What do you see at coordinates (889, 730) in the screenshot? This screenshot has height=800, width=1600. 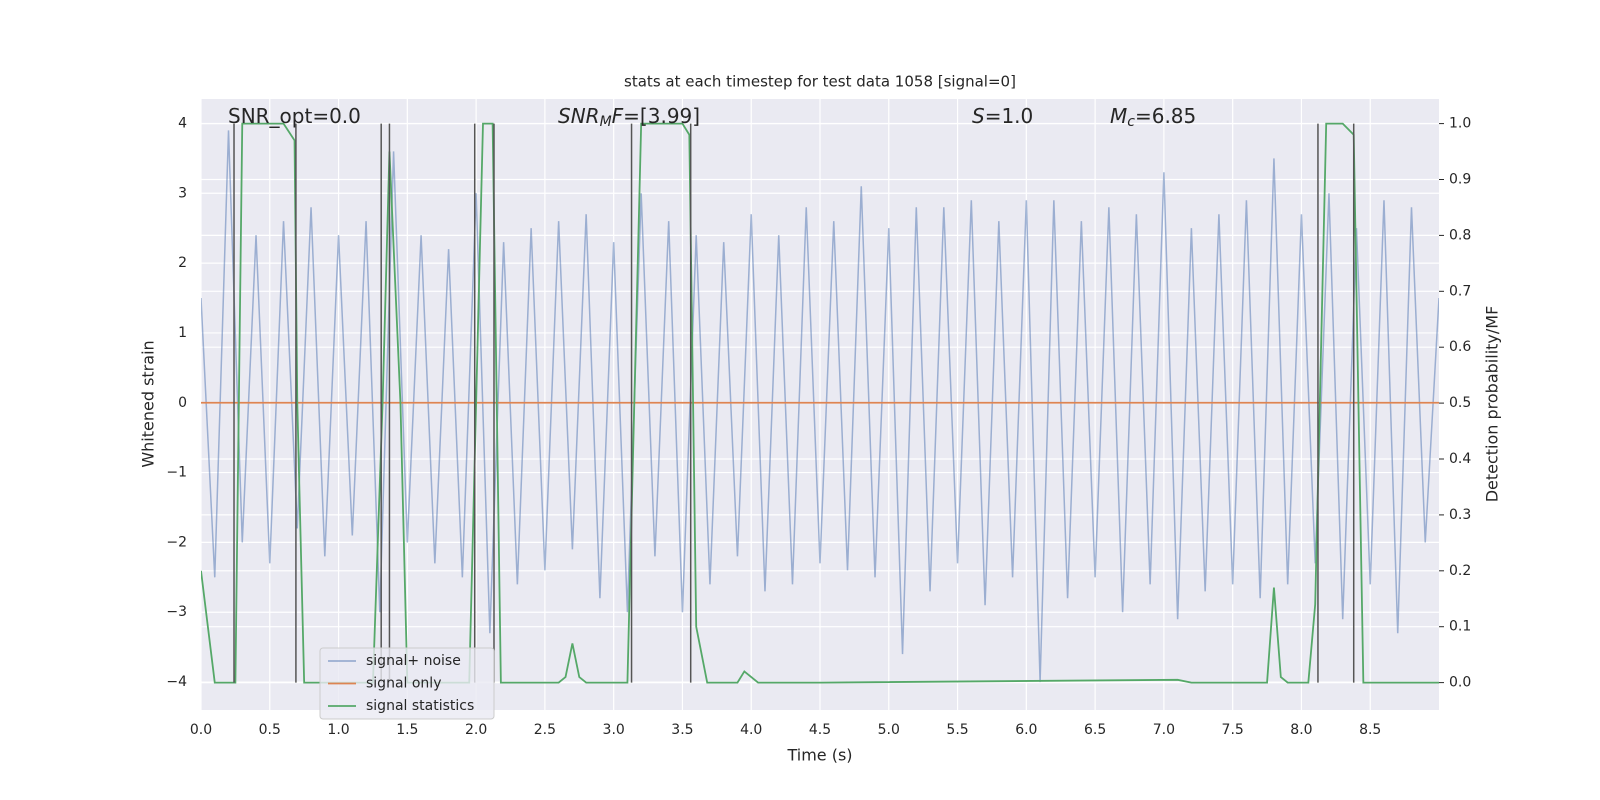 I see `x-tick-label: 5.0` at bounding box center [889, 730].